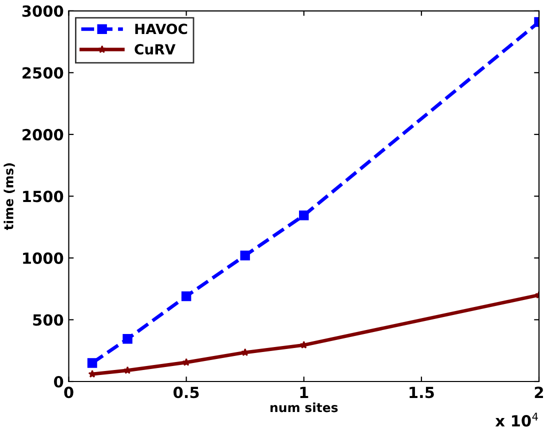 The image size is (550, 436). Describe the element at coordinates (43, 196) in the screenshot. I see `y-tick-label: 1500` at that location.